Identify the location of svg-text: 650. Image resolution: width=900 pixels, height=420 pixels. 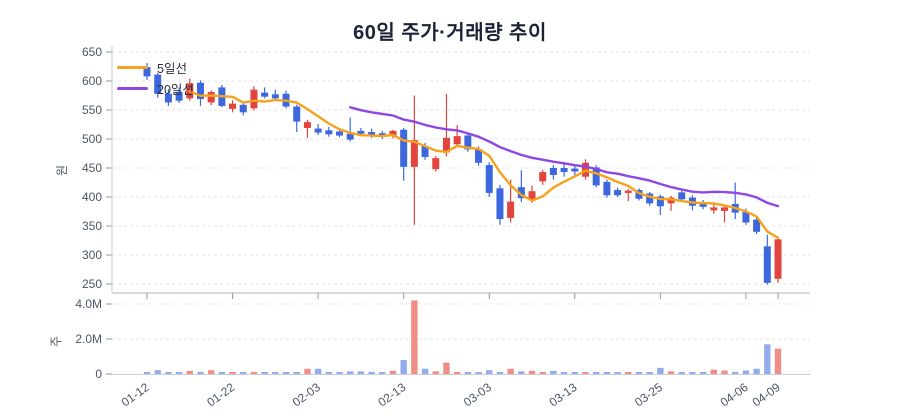
(92, 52).